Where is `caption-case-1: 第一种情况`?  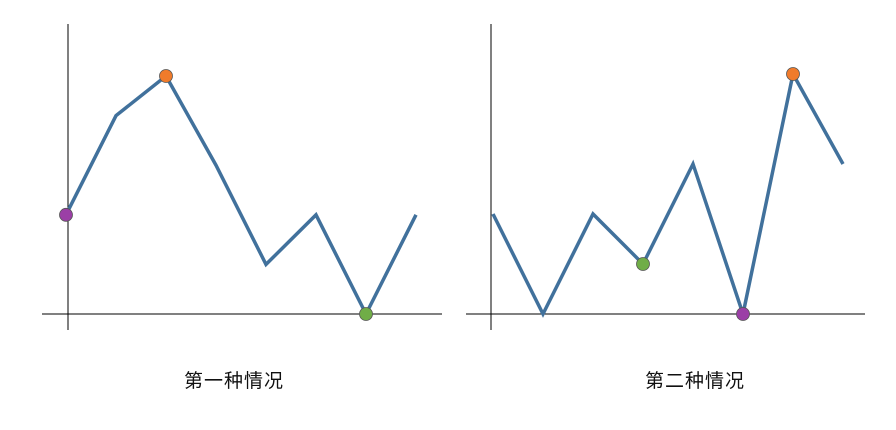
caption-case-1: 第一种情况 is located at coordinates (234, 381).